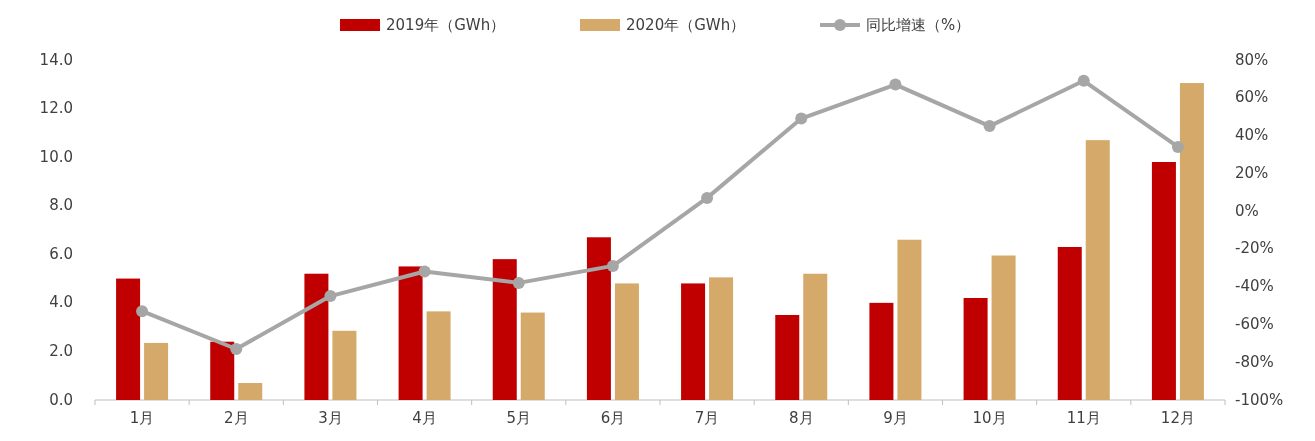 This screenshot has height=441, width=1315. What do you see at coordinates (989, 417) in the screenshot?
I see `x-tick-label: 10月` at bounding box center [989, 417].